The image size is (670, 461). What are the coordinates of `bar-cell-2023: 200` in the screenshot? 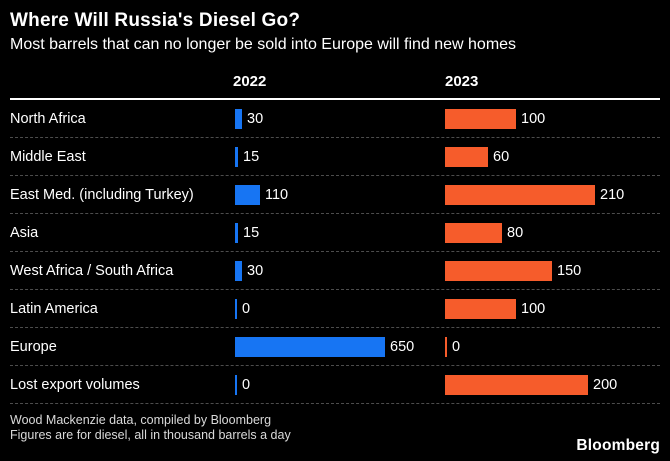 It's located at (552, 384).